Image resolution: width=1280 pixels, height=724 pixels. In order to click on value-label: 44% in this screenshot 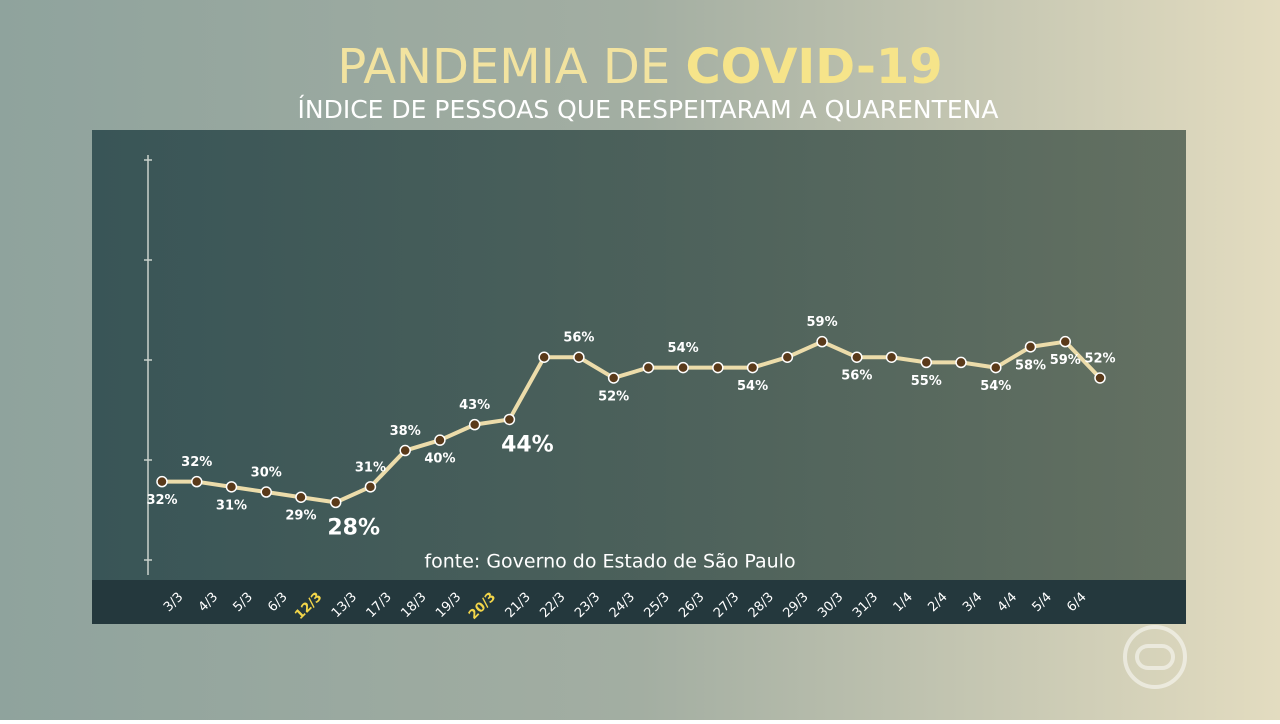, I will do `click(527, 444)`.